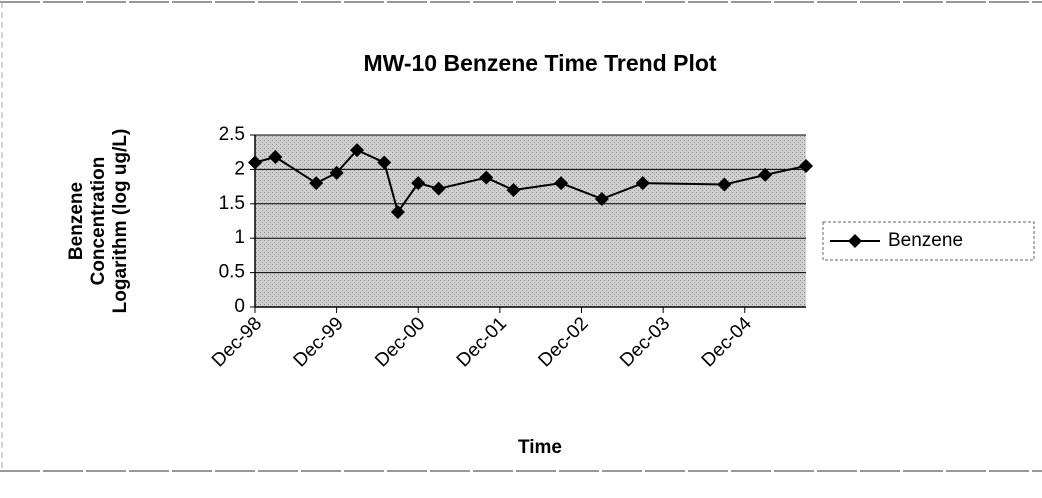 This screenshot has height=498, width=1042. I want to click on y-tick-label: 2.5, so click(232, 134).